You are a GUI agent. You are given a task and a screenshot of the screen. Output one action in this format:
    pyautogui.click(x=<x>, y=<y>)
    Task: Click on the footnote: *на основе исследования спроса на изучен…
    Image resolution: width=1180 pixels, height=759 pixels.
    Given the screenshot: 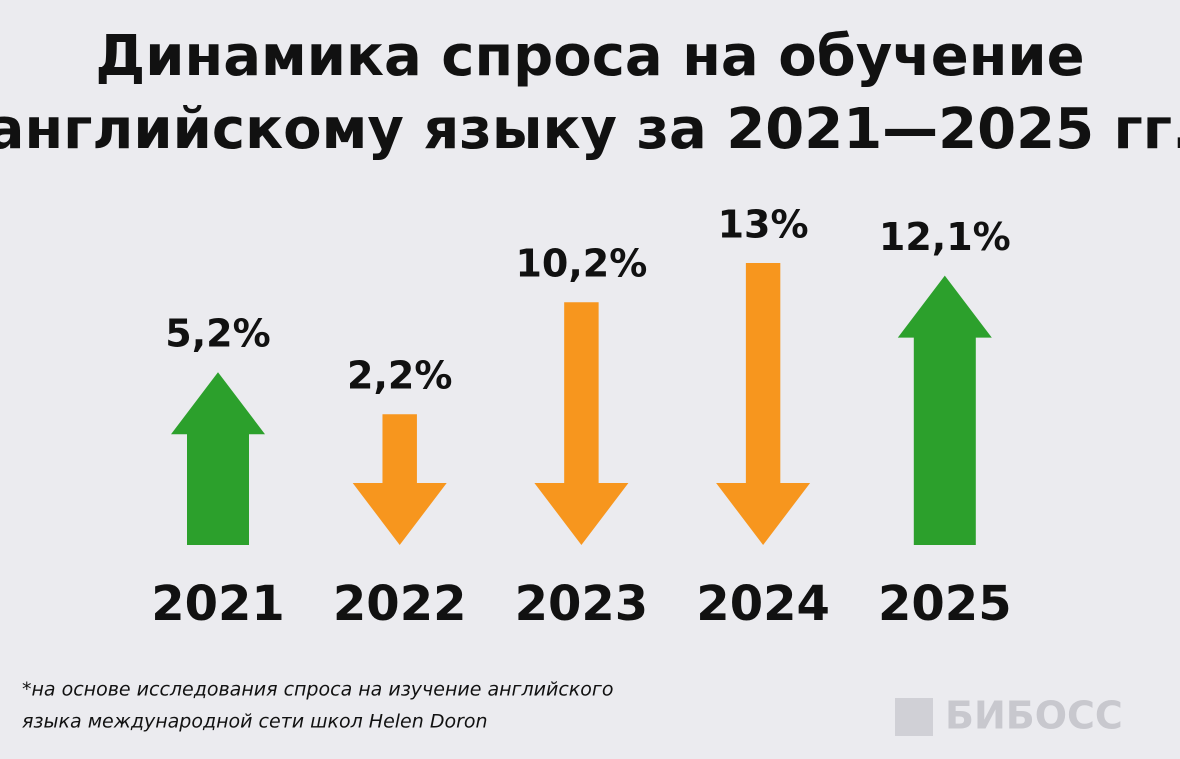 What is the action you would take?
    pyautogui.click(x=318, y=690)
    